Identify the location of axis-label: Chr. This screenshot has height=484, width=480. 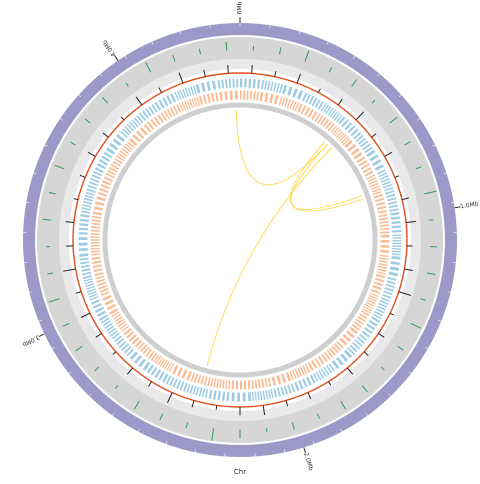
(240, 472).